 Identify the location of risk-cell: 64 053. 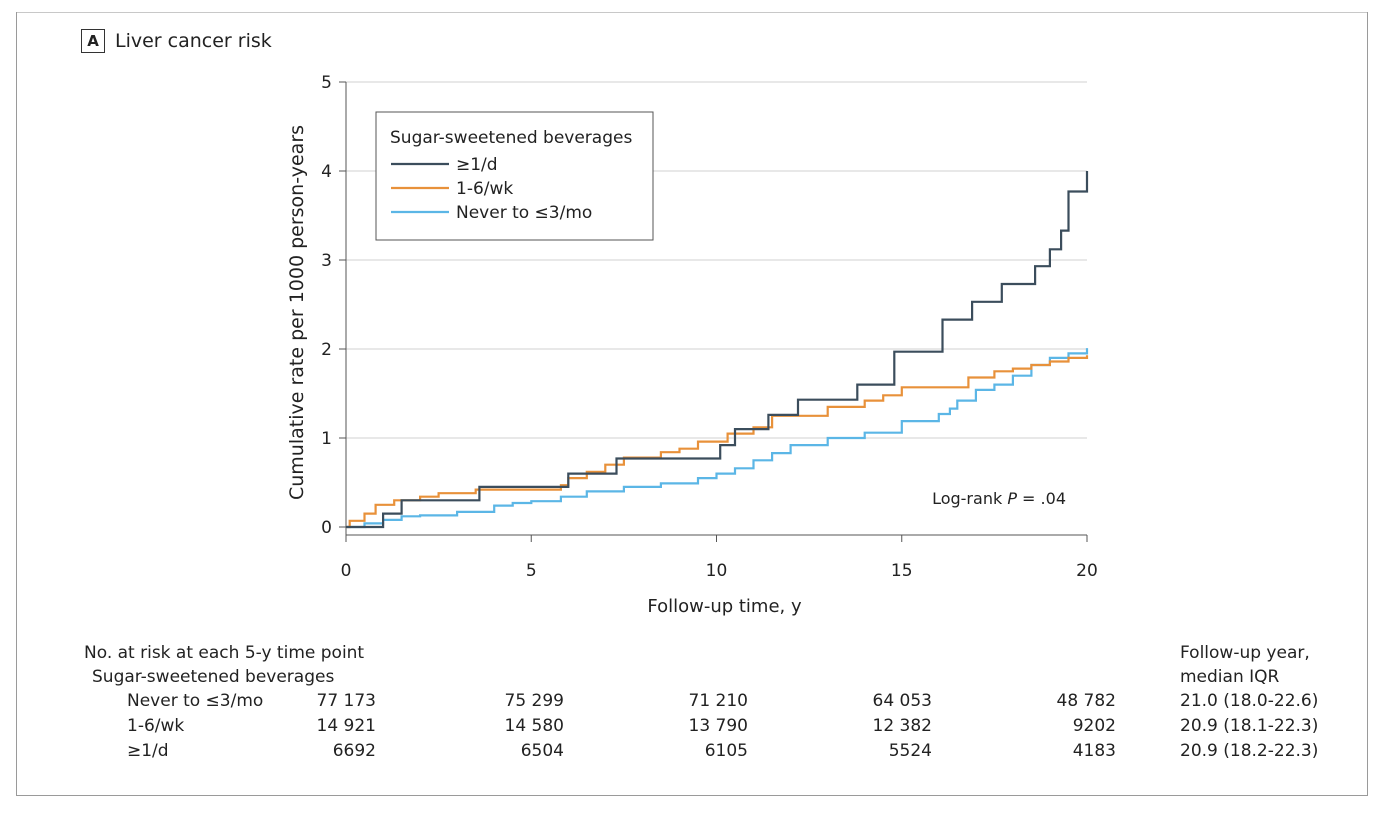
(902, 701).